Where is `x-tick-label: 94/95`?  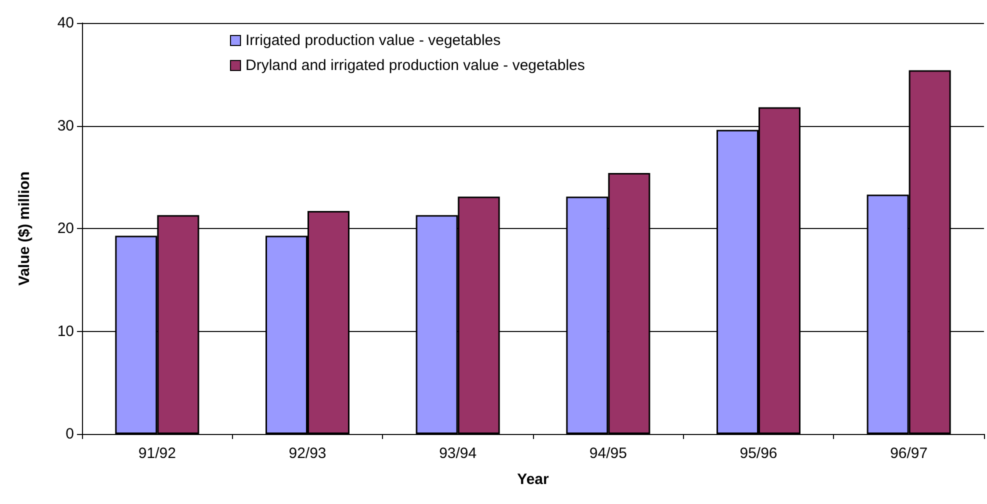
x-tick-label: 94/95 is located at coordinates (608, 453).